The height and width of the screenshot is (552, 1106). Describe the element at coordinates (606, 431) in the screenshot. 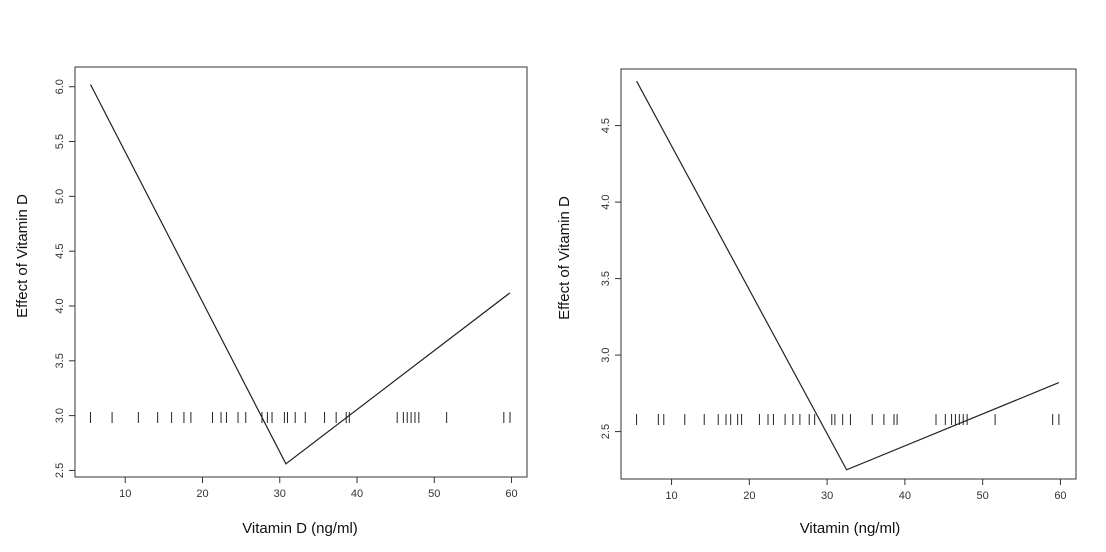

I see `right-y-tick-label: 2.5` at that location.